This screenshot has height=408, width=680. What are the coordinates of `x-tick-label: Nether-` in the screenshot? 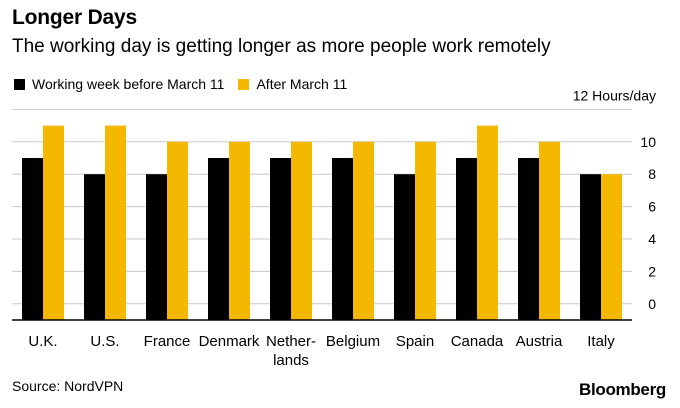 It's located at (291, 341).